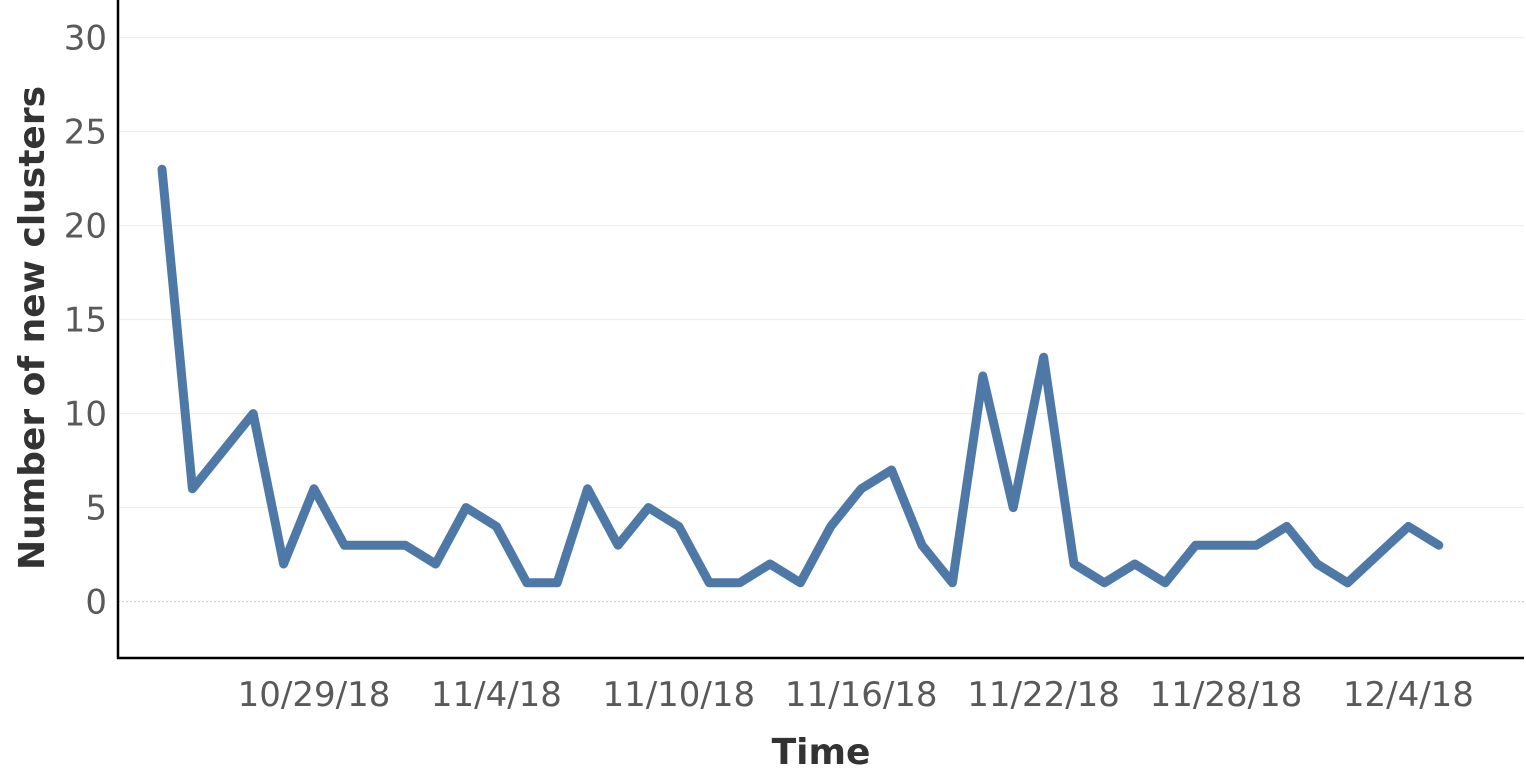 This screenshot has width=1526, height=781. What do you see at coordinates (1043, 695) in the screenshot?
I see `x-tick-label: 11/22/18` at bounding box center [1043, 695].